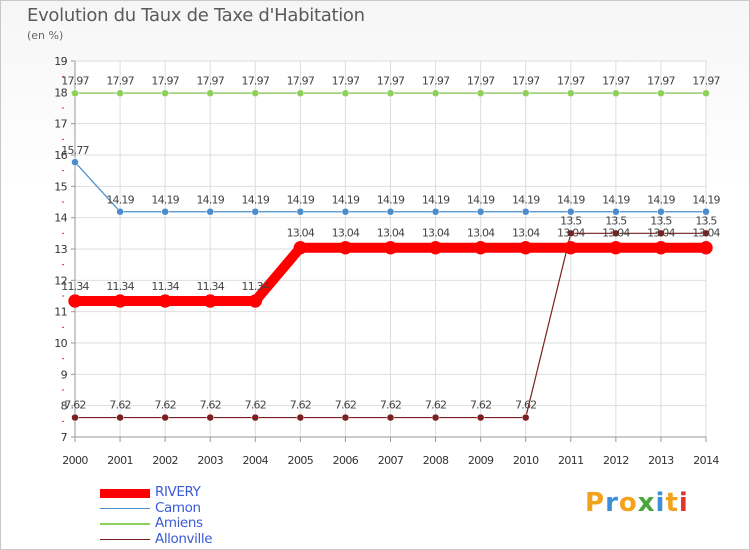 This screenshot has height=550, width=750. Describe the element at coordinates (165, 93) in the screenshot. I see `data-point-amiens-2002` at that location.